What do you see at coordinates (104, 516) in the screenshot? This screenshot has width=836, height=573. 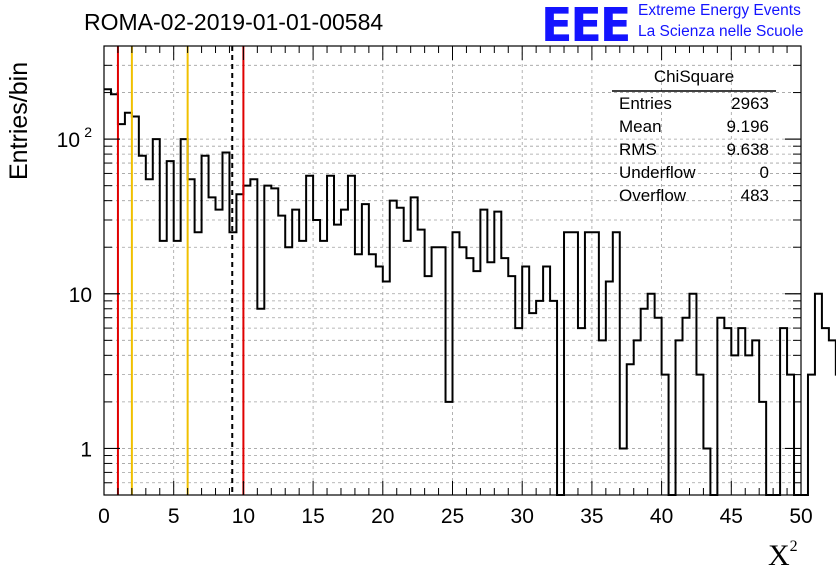 I see `x-tick-label: 0` at bounding box center [104, 516].